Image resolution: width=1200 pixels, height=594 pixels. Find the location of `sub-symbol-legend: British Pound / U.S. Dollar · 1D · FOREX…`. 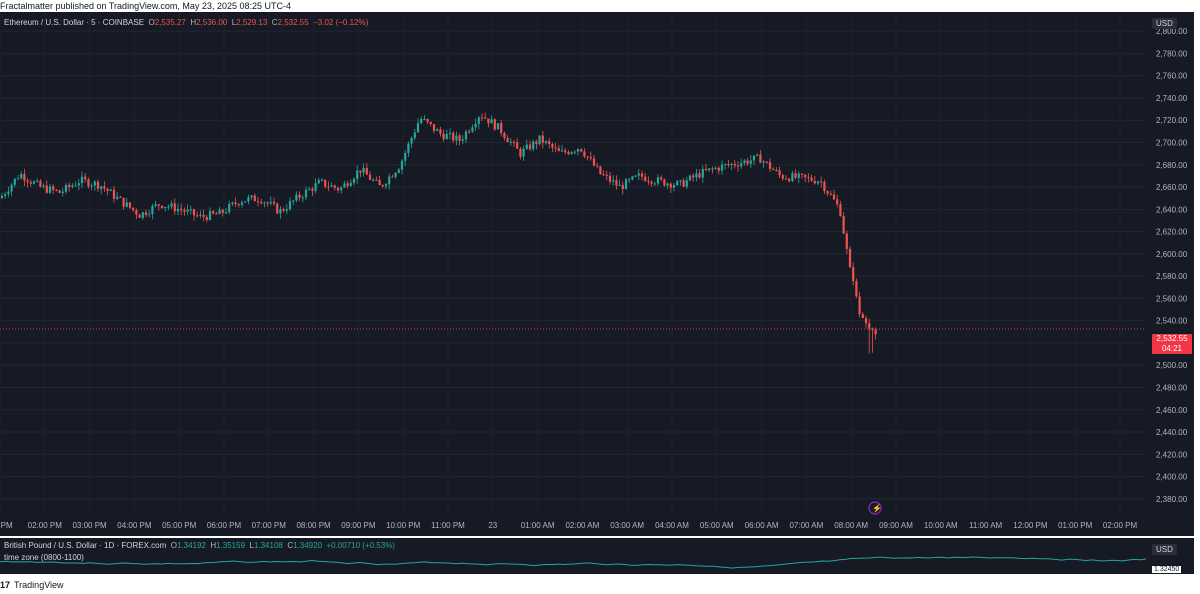

sub-symbol-legend: British Pound / U.S. Dollar · 1D · FOREX… is located at coordinates (199, 545).